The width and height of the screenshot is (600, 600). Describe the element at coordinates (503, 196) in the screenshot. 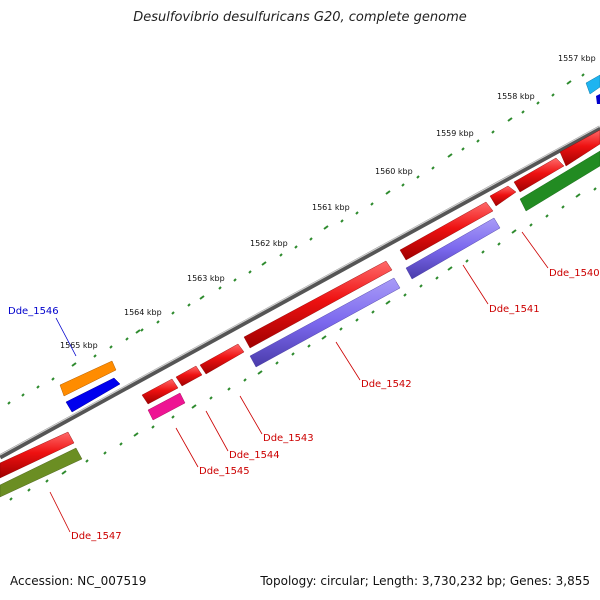

I see `gene-red-small-right` at that location.